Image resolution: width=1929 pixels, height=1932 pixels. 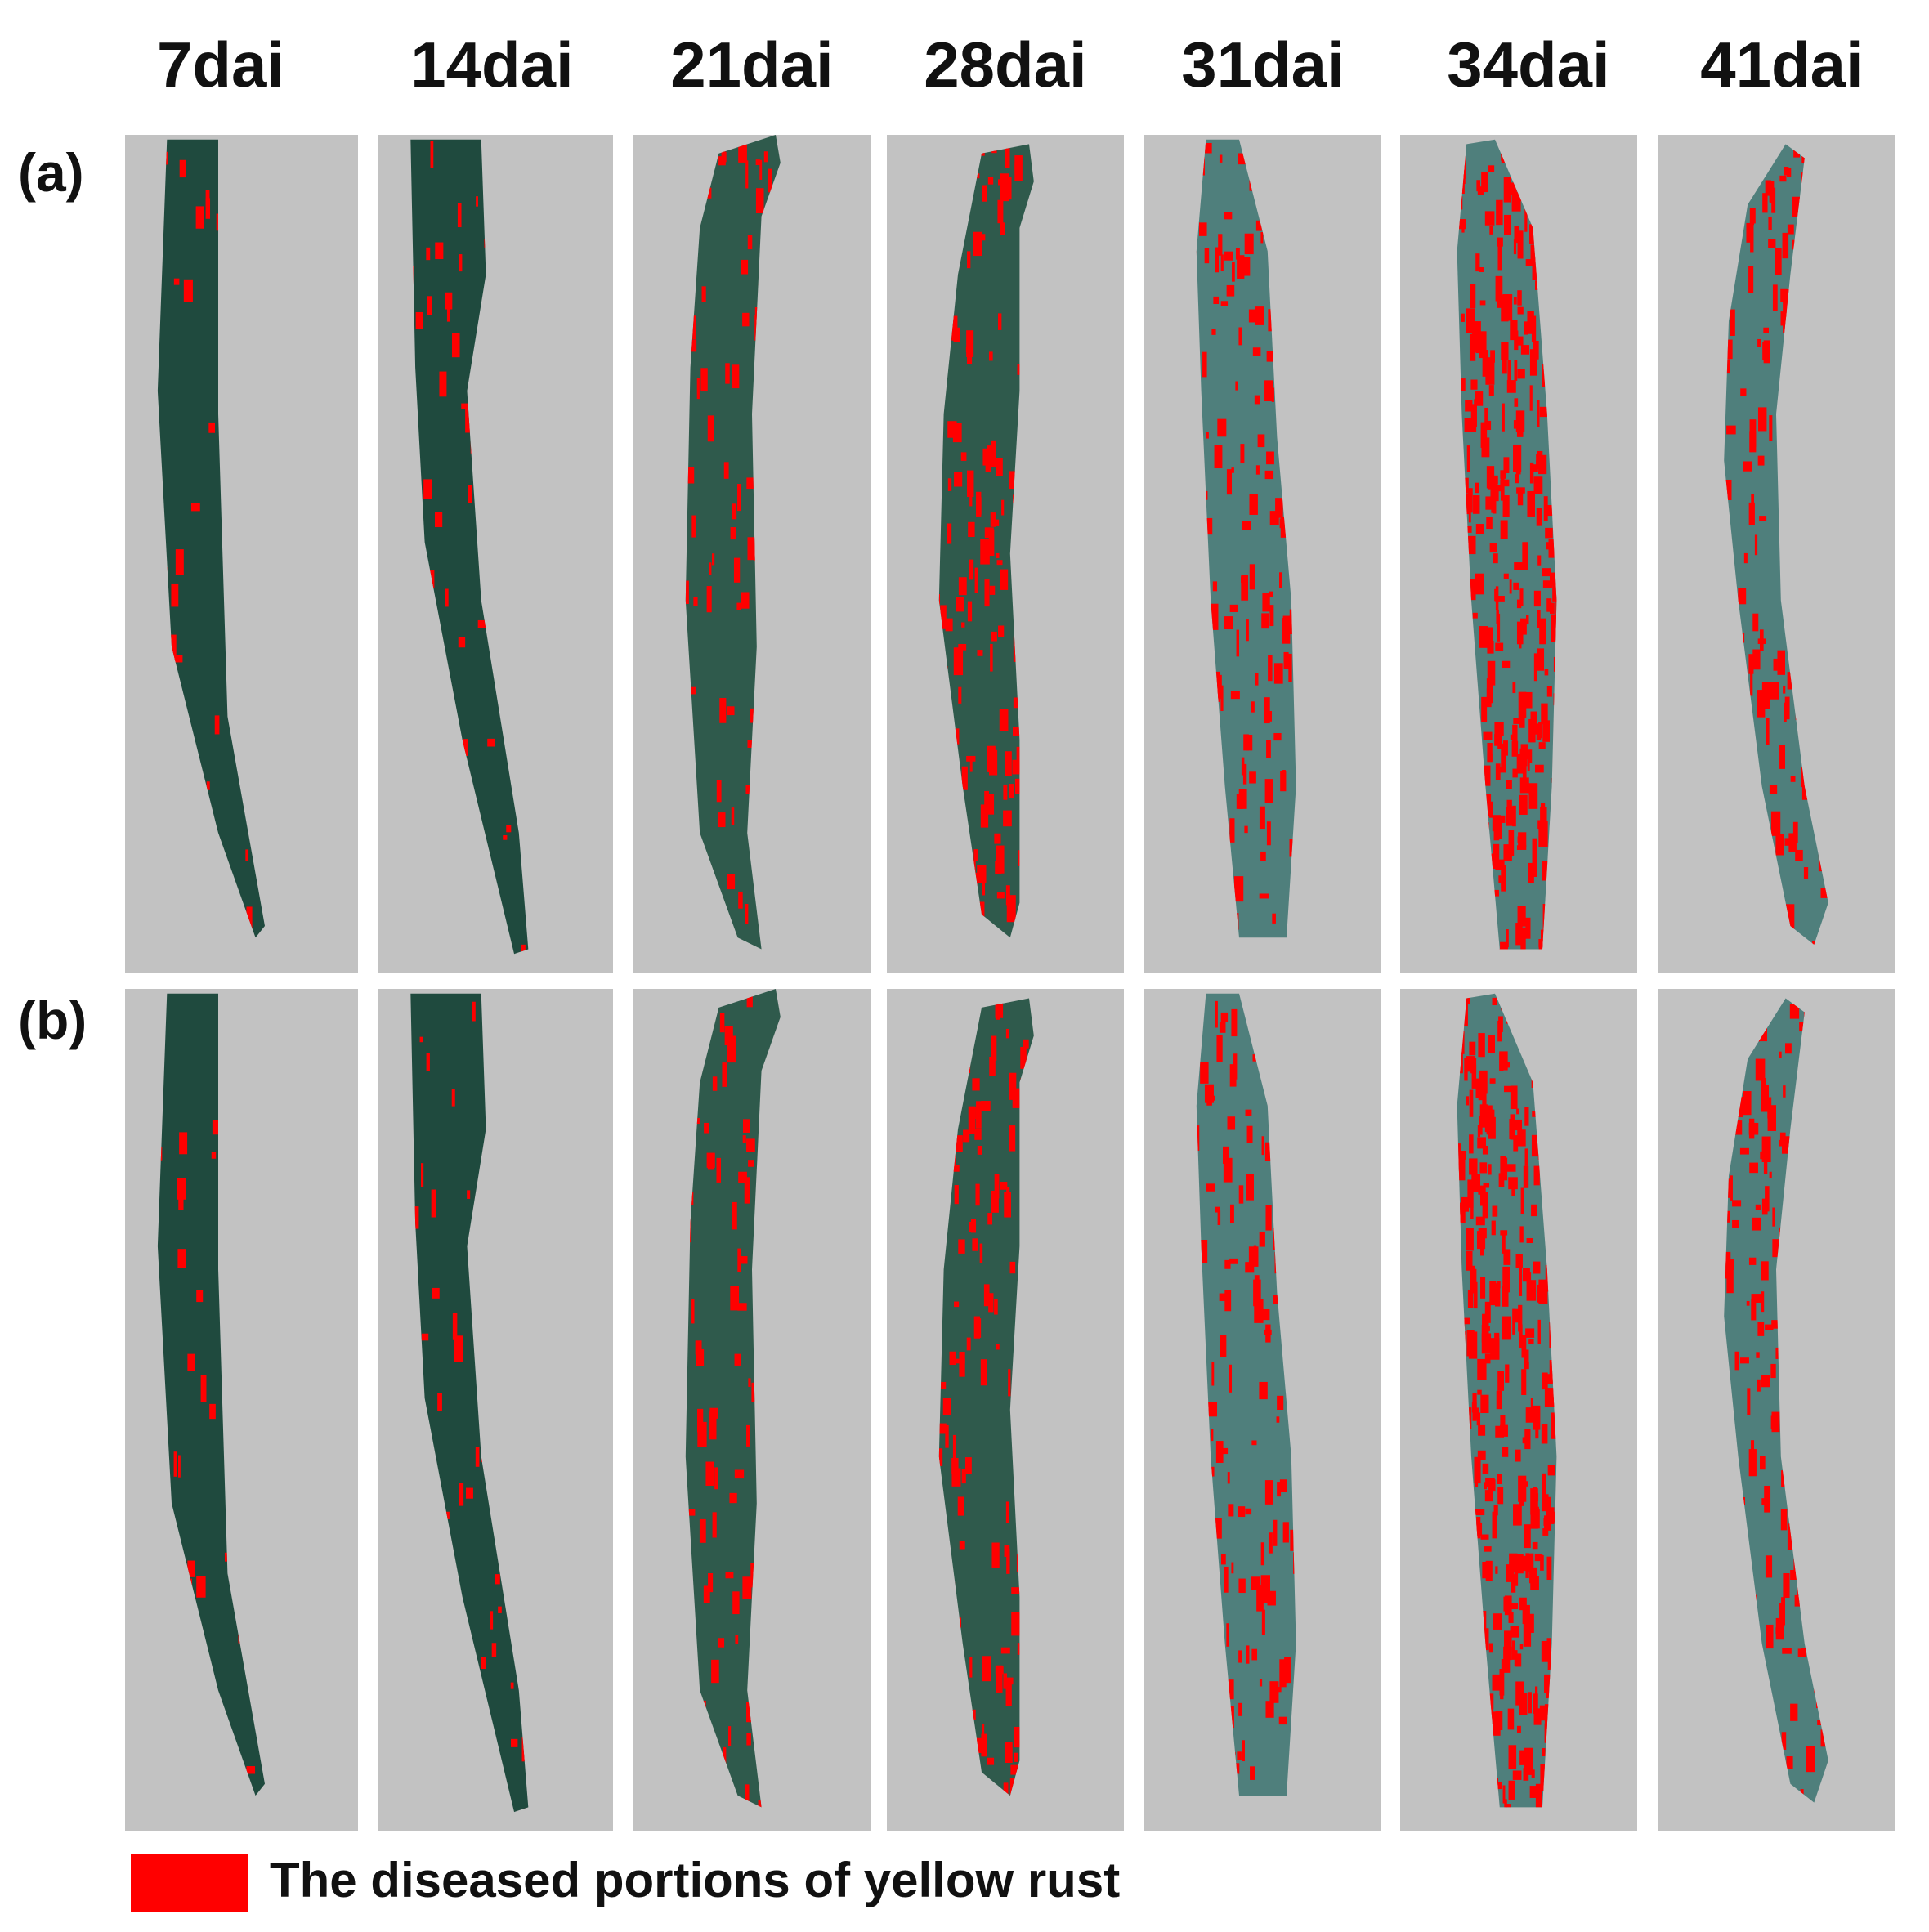 I want to click on leaf-panel-b-41dai, so click(x=1776, y=1410).